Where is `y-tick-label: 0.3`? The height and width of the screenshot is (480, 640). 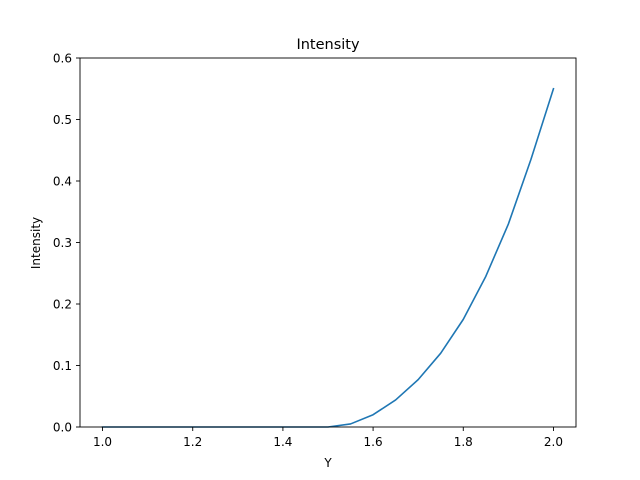 y-tick-label: 0.3 is located at coordinates (62, 243).